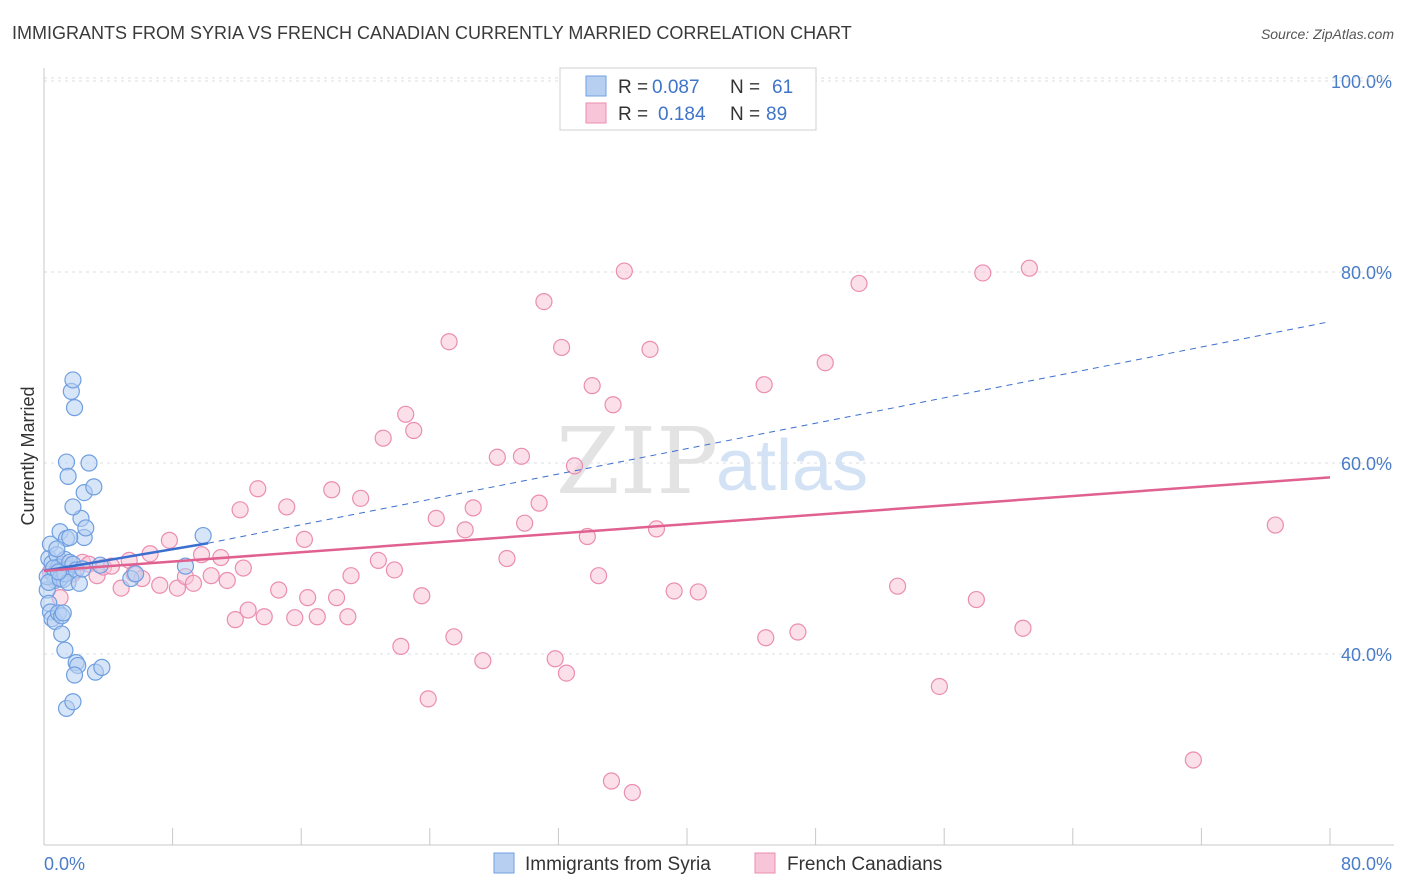 This screenshot has height=892, width=1406. What do you see at coordinates (1366, 464) in the screenshot?
I see `y-tick-label: 60.0%` at bounding box center [1366, 464].